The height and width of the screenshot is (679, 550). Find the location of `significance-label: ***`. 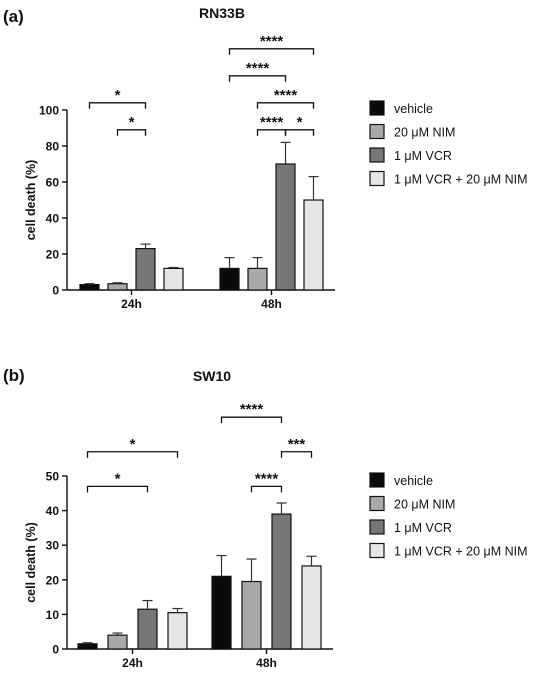

significance-label: *** is located at coordinates (297, 444).